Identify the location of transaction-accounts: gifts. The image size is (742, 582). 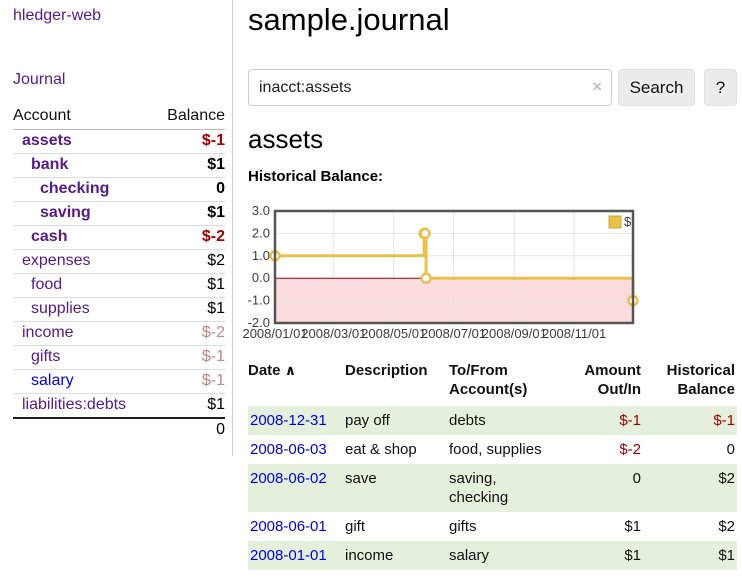
(463, 526).